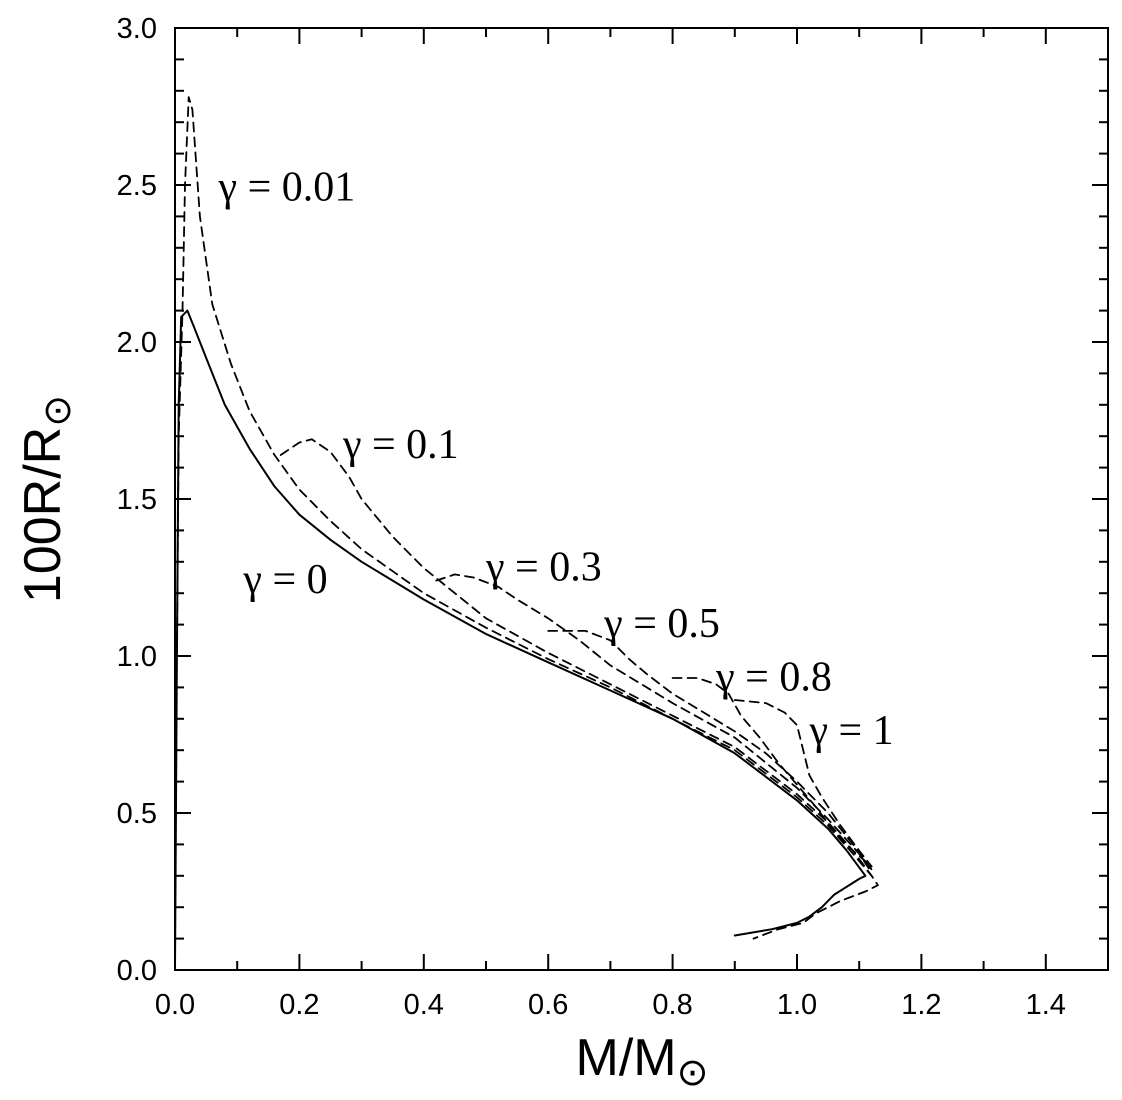 This screenshot has height=1100, width=1122. What do you see at coordinates (672, 1005) in the screenshot?
I see `x-tick-label: 0.8` at bounding box center [672, 1005].